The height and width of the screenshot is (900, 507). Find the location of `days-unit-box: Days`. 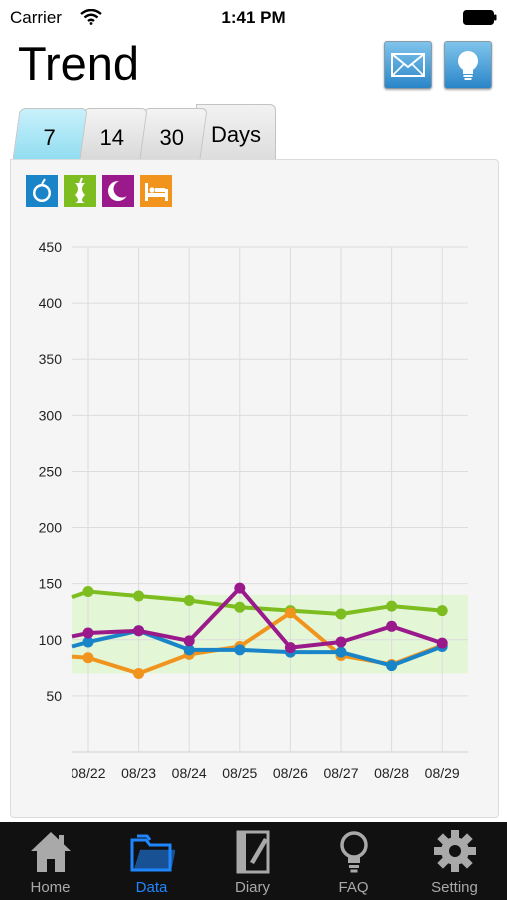

days-unit-box: Days is located at coordinates (236, 132).